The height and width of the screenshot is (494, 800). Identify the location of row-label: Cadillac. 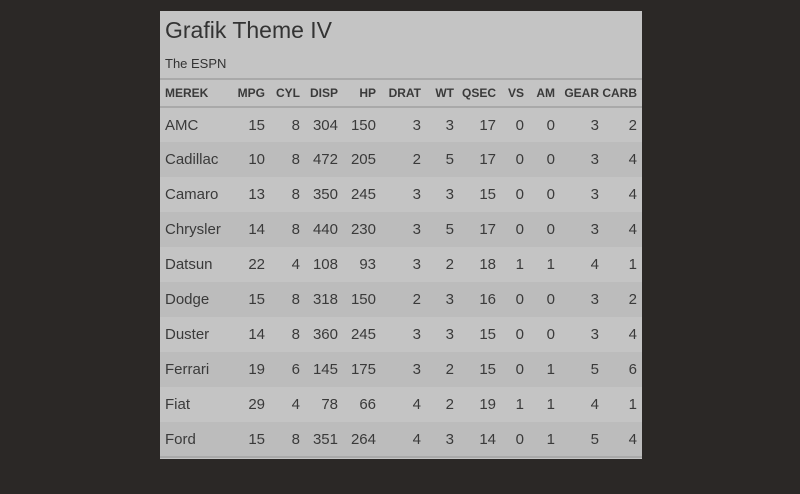
(192, 159).